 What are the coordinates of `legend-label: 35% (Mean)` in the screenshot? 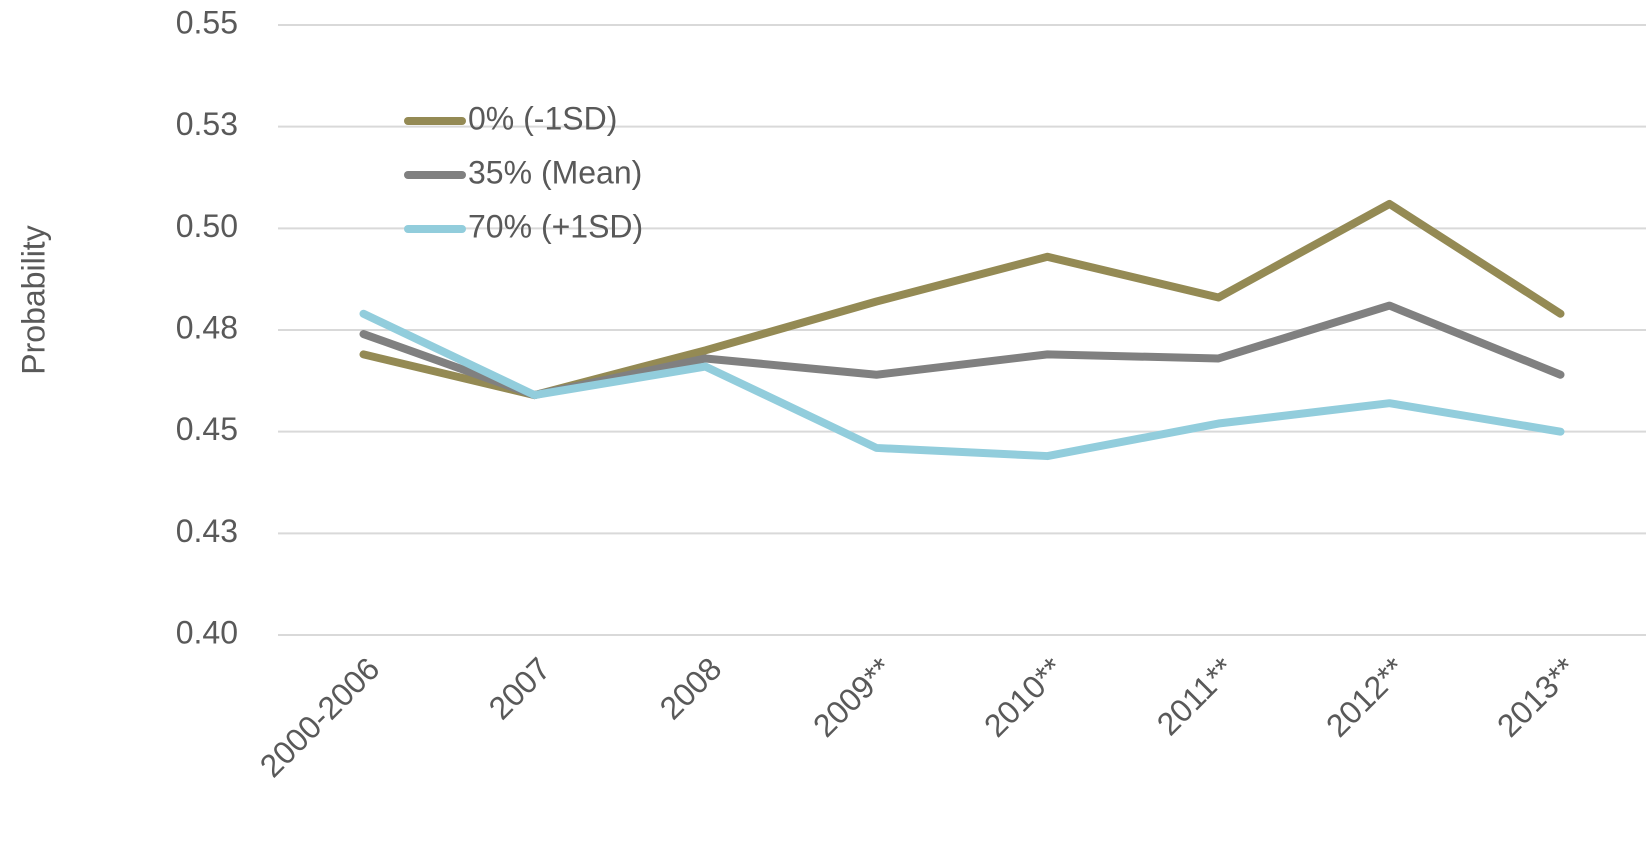 It's located at (555, 172).